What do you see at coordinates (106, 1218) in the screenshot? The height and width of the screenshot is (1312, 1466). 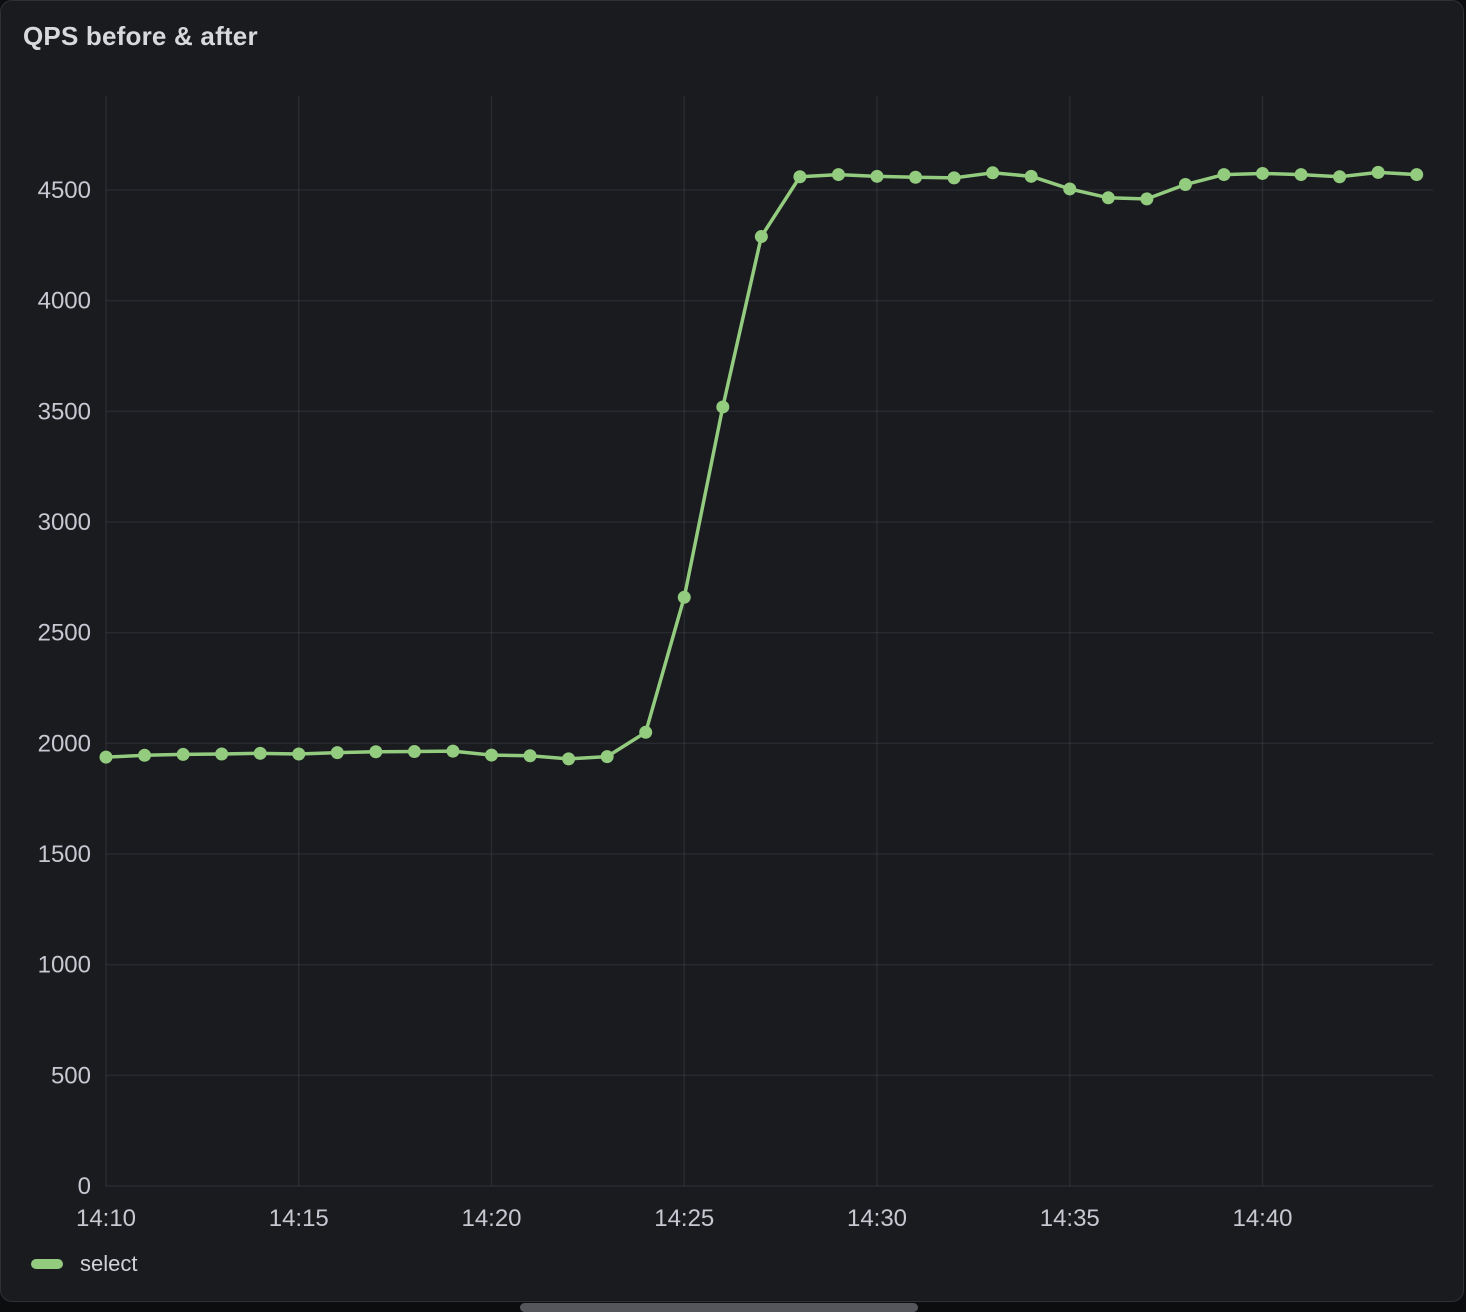 I see `x-tick-label: 14:10` at bounding box center [106, 1218].